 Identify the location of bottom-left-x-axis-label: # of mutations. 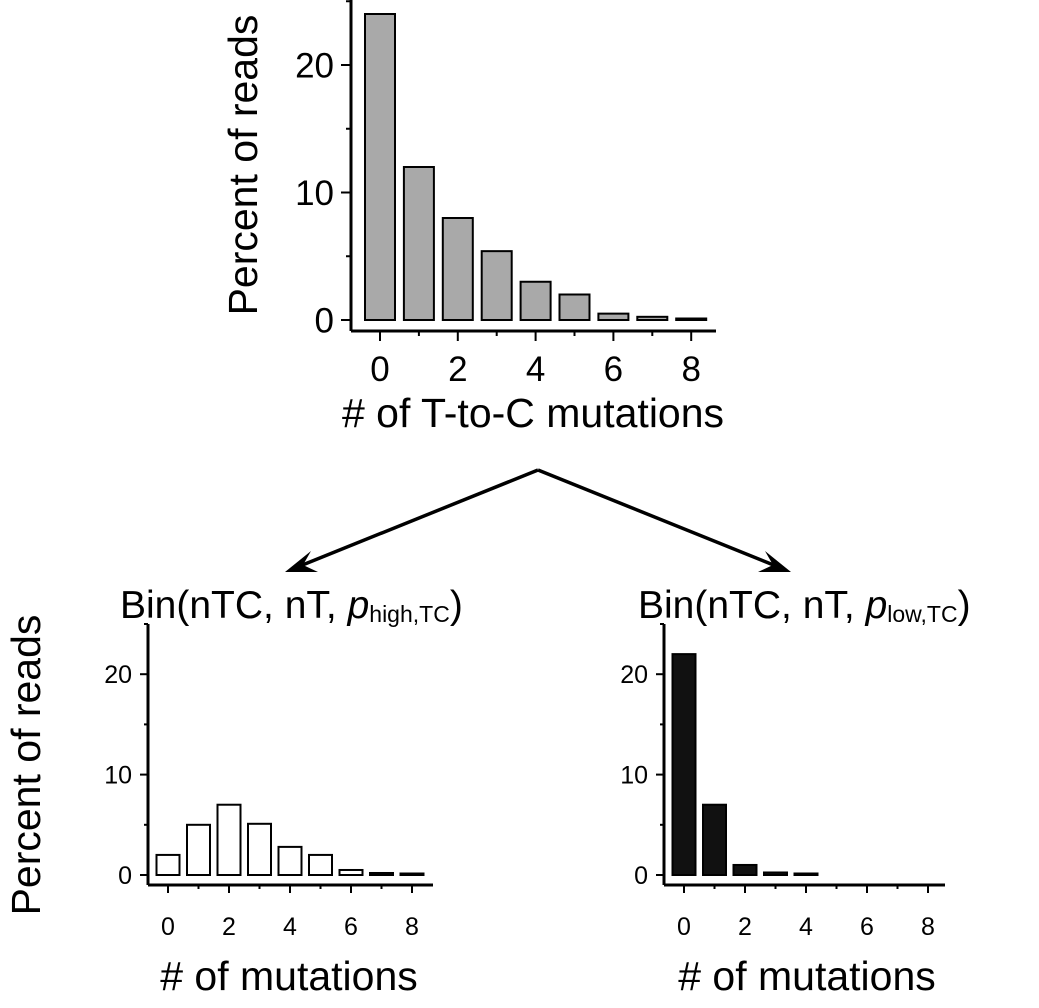
(289, 976).